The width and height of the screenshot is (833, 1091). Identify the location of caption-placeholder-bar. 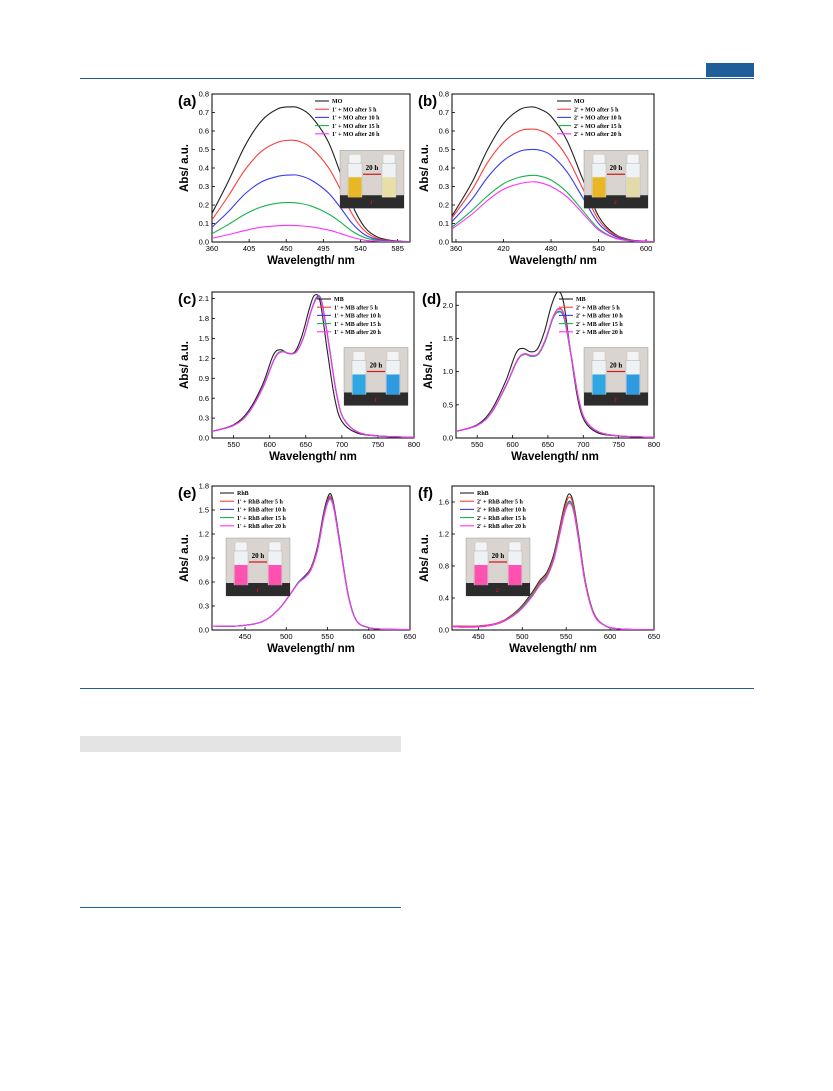
(240, 744).